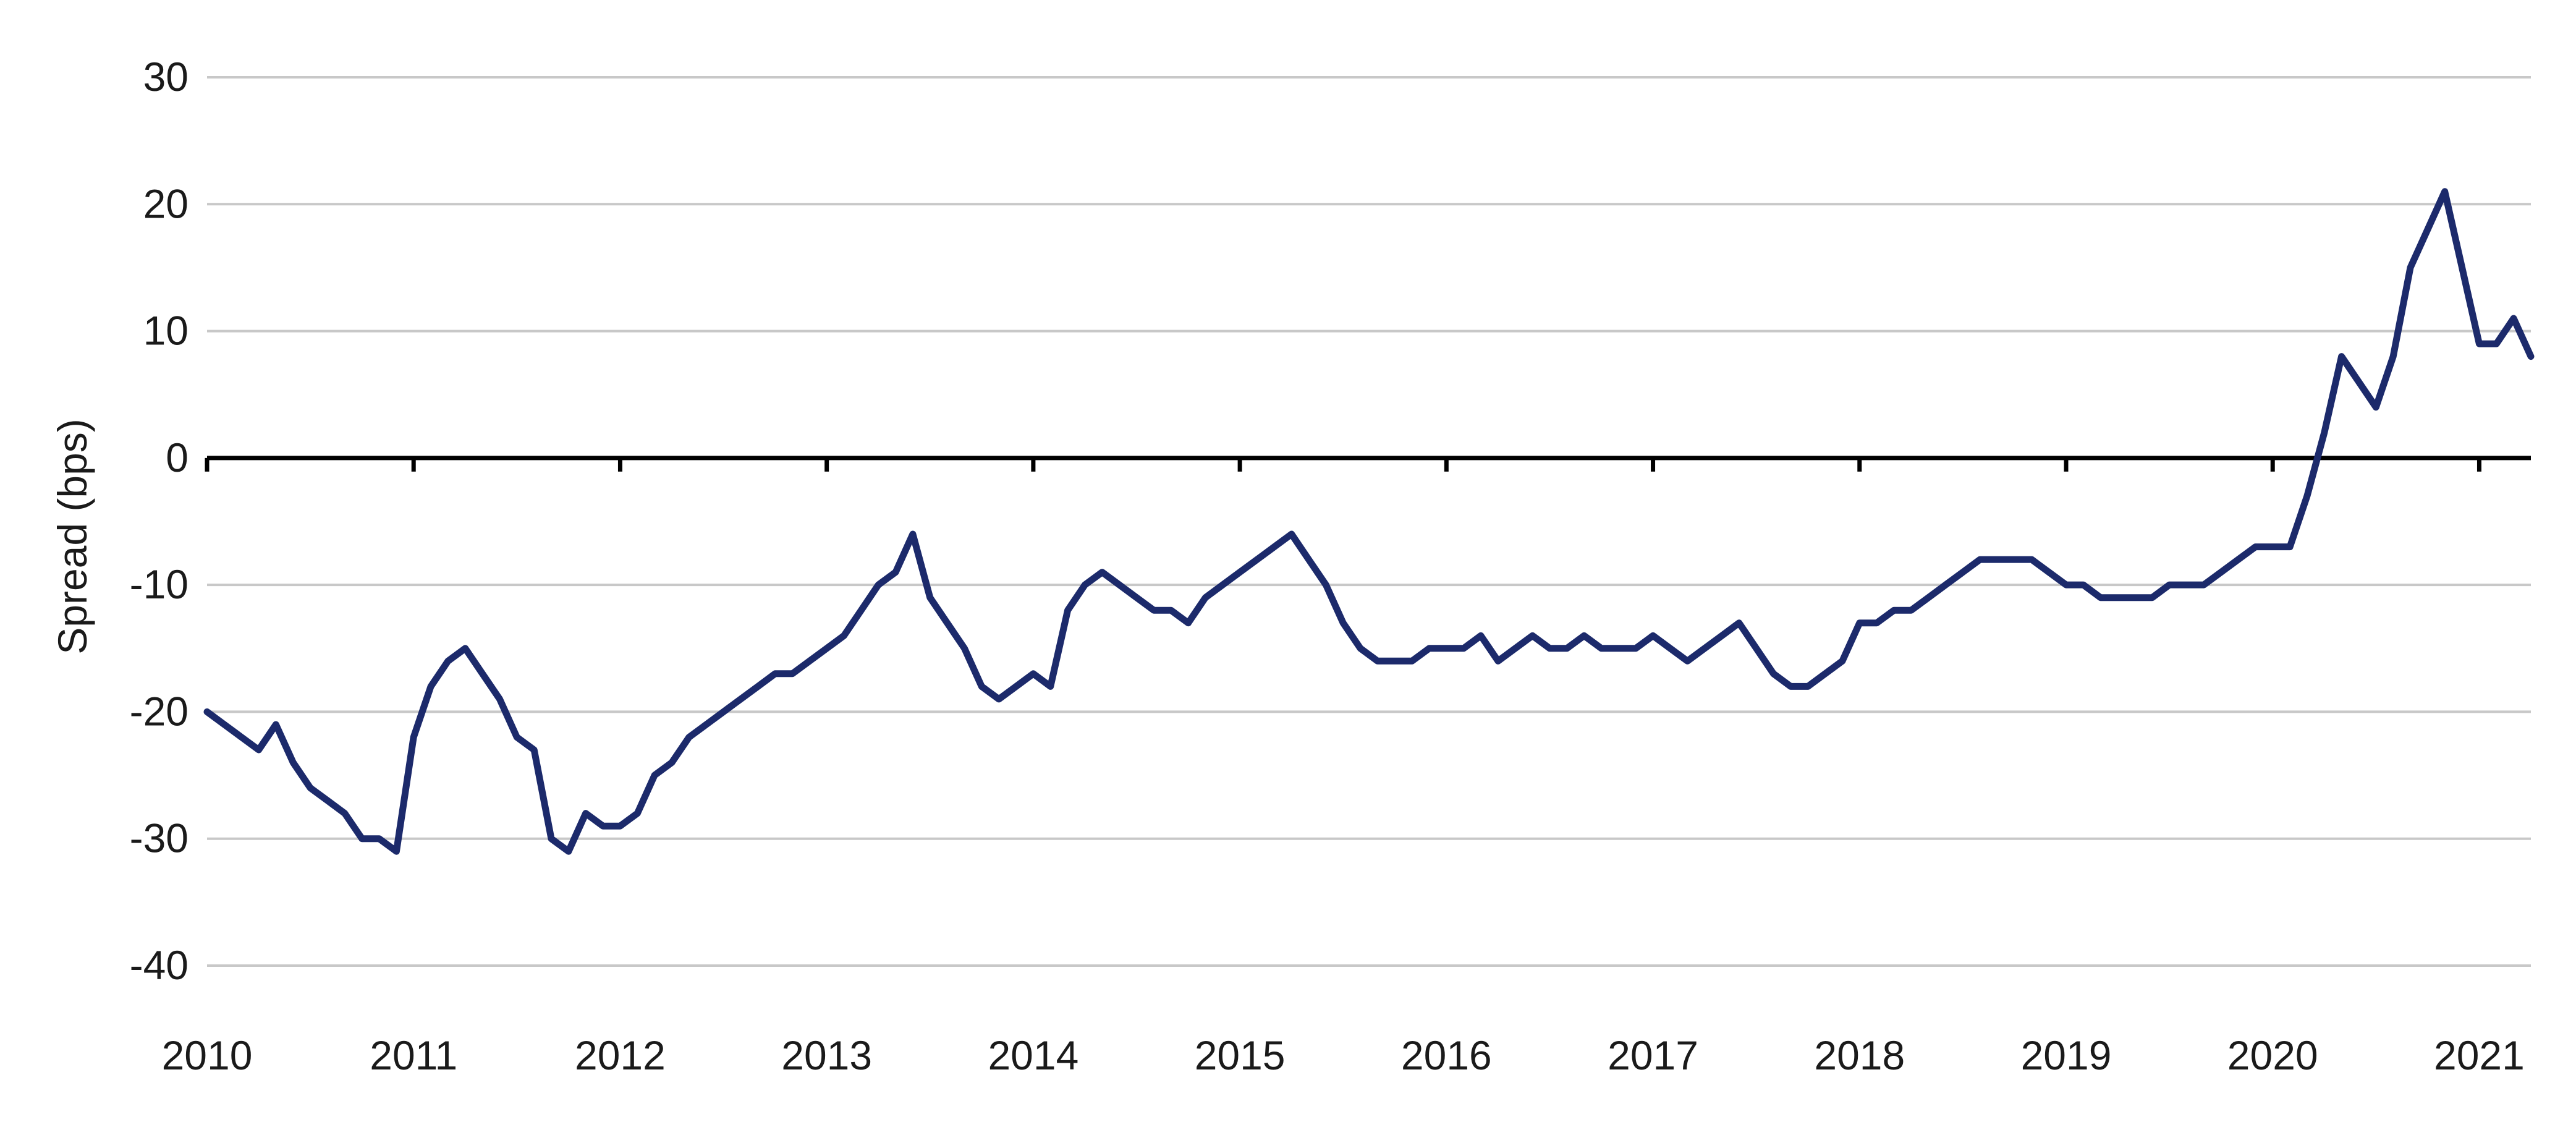 This screenshot has height=1135, width=2576. What do you see at coordinates (1859, 1055) in the screenshot?
I see `x-tick-label: 2018` at bounding box center [1859, 1055].